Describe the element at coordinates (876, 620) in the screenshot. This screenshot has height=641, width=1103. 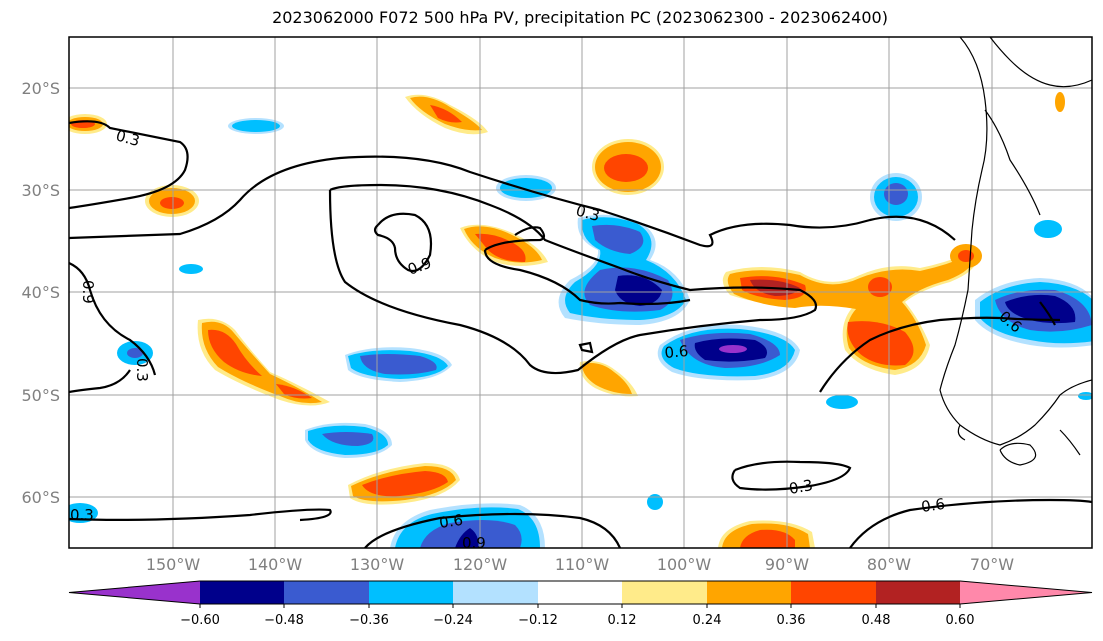
I see `colorbar-tick-label: 0.48` at that location.